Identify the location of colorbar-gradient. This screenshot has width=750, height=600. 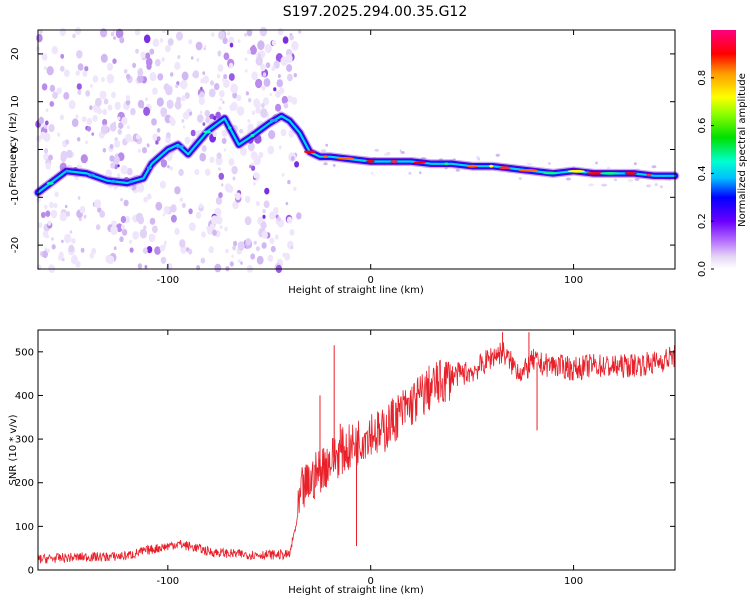
(723, 149).